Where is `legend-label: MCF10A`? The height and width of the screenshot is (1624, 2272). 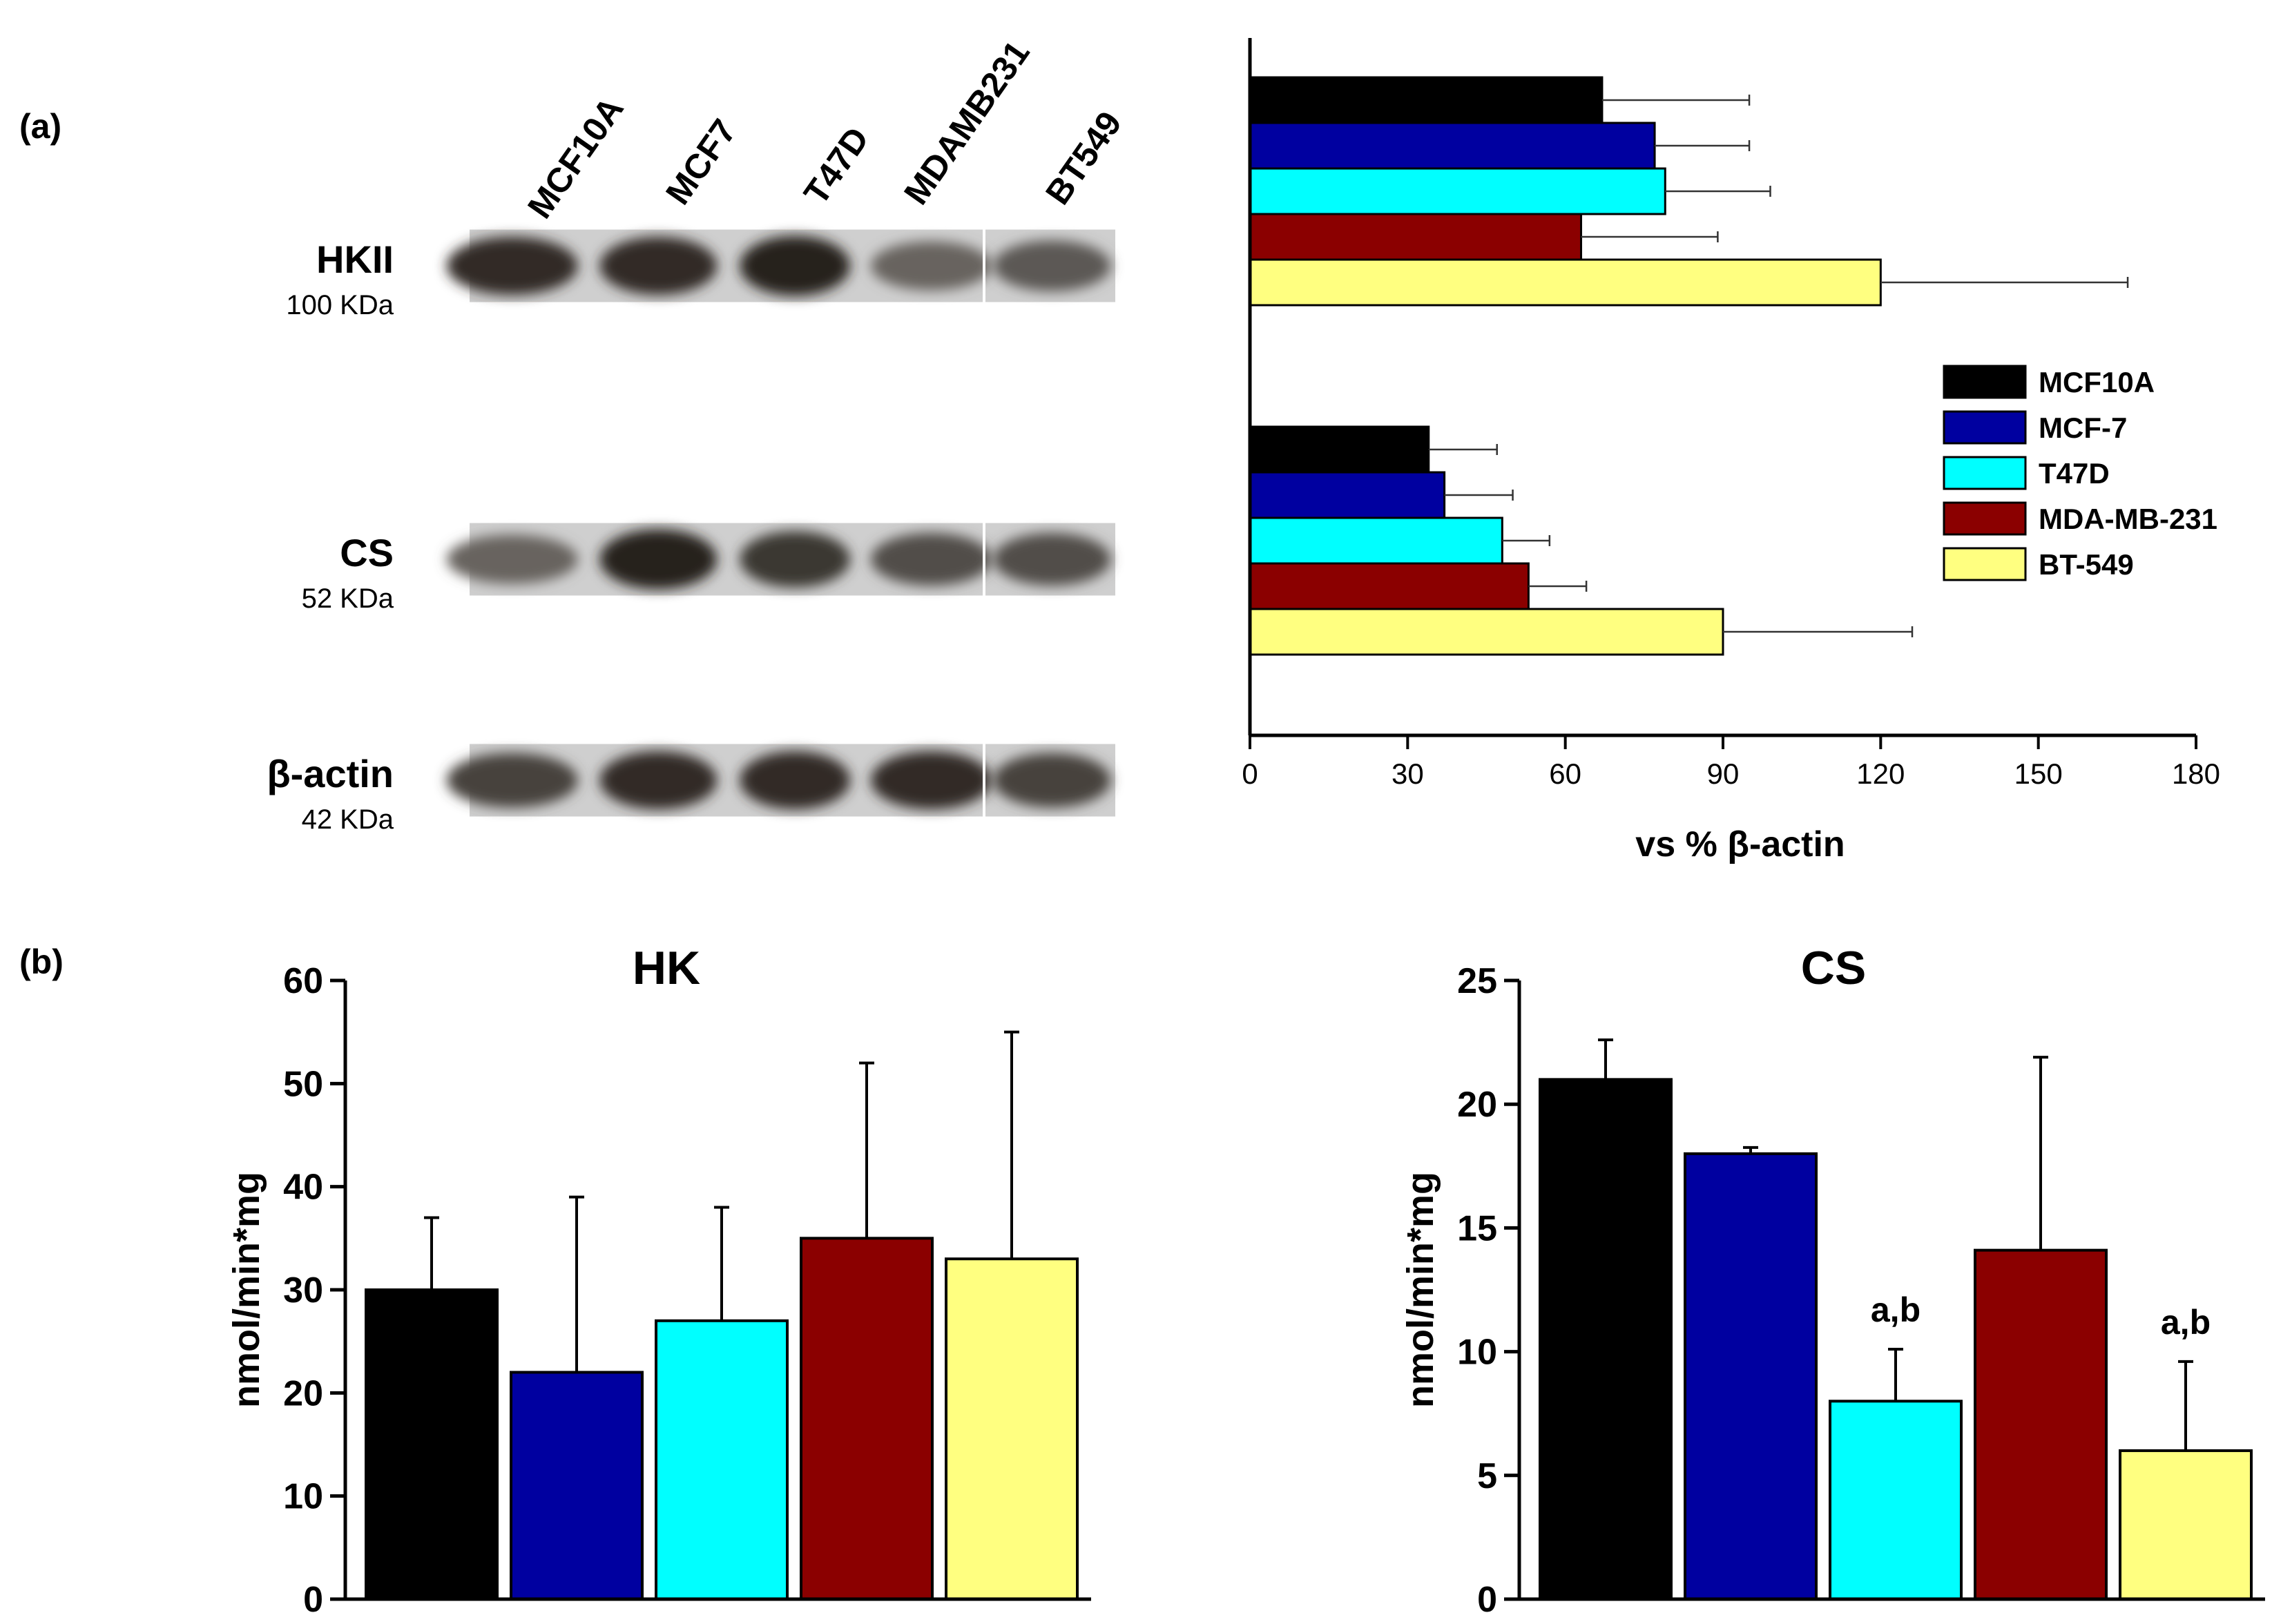 legend-label: MCF10A is located at coordinates (2097, 382).